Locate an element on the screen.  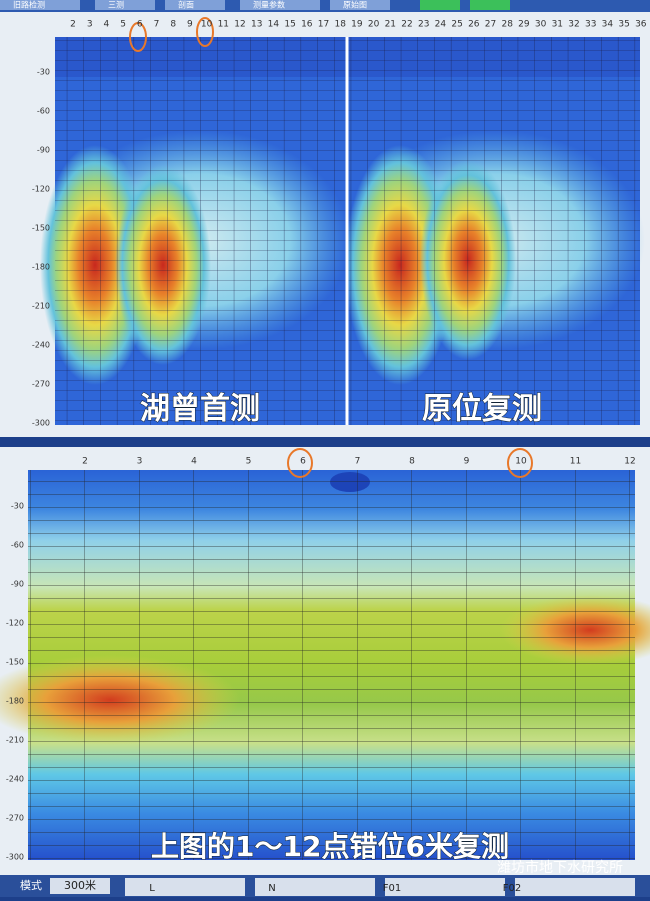
caption: 原位复测 is located at coordinates (482, 409).